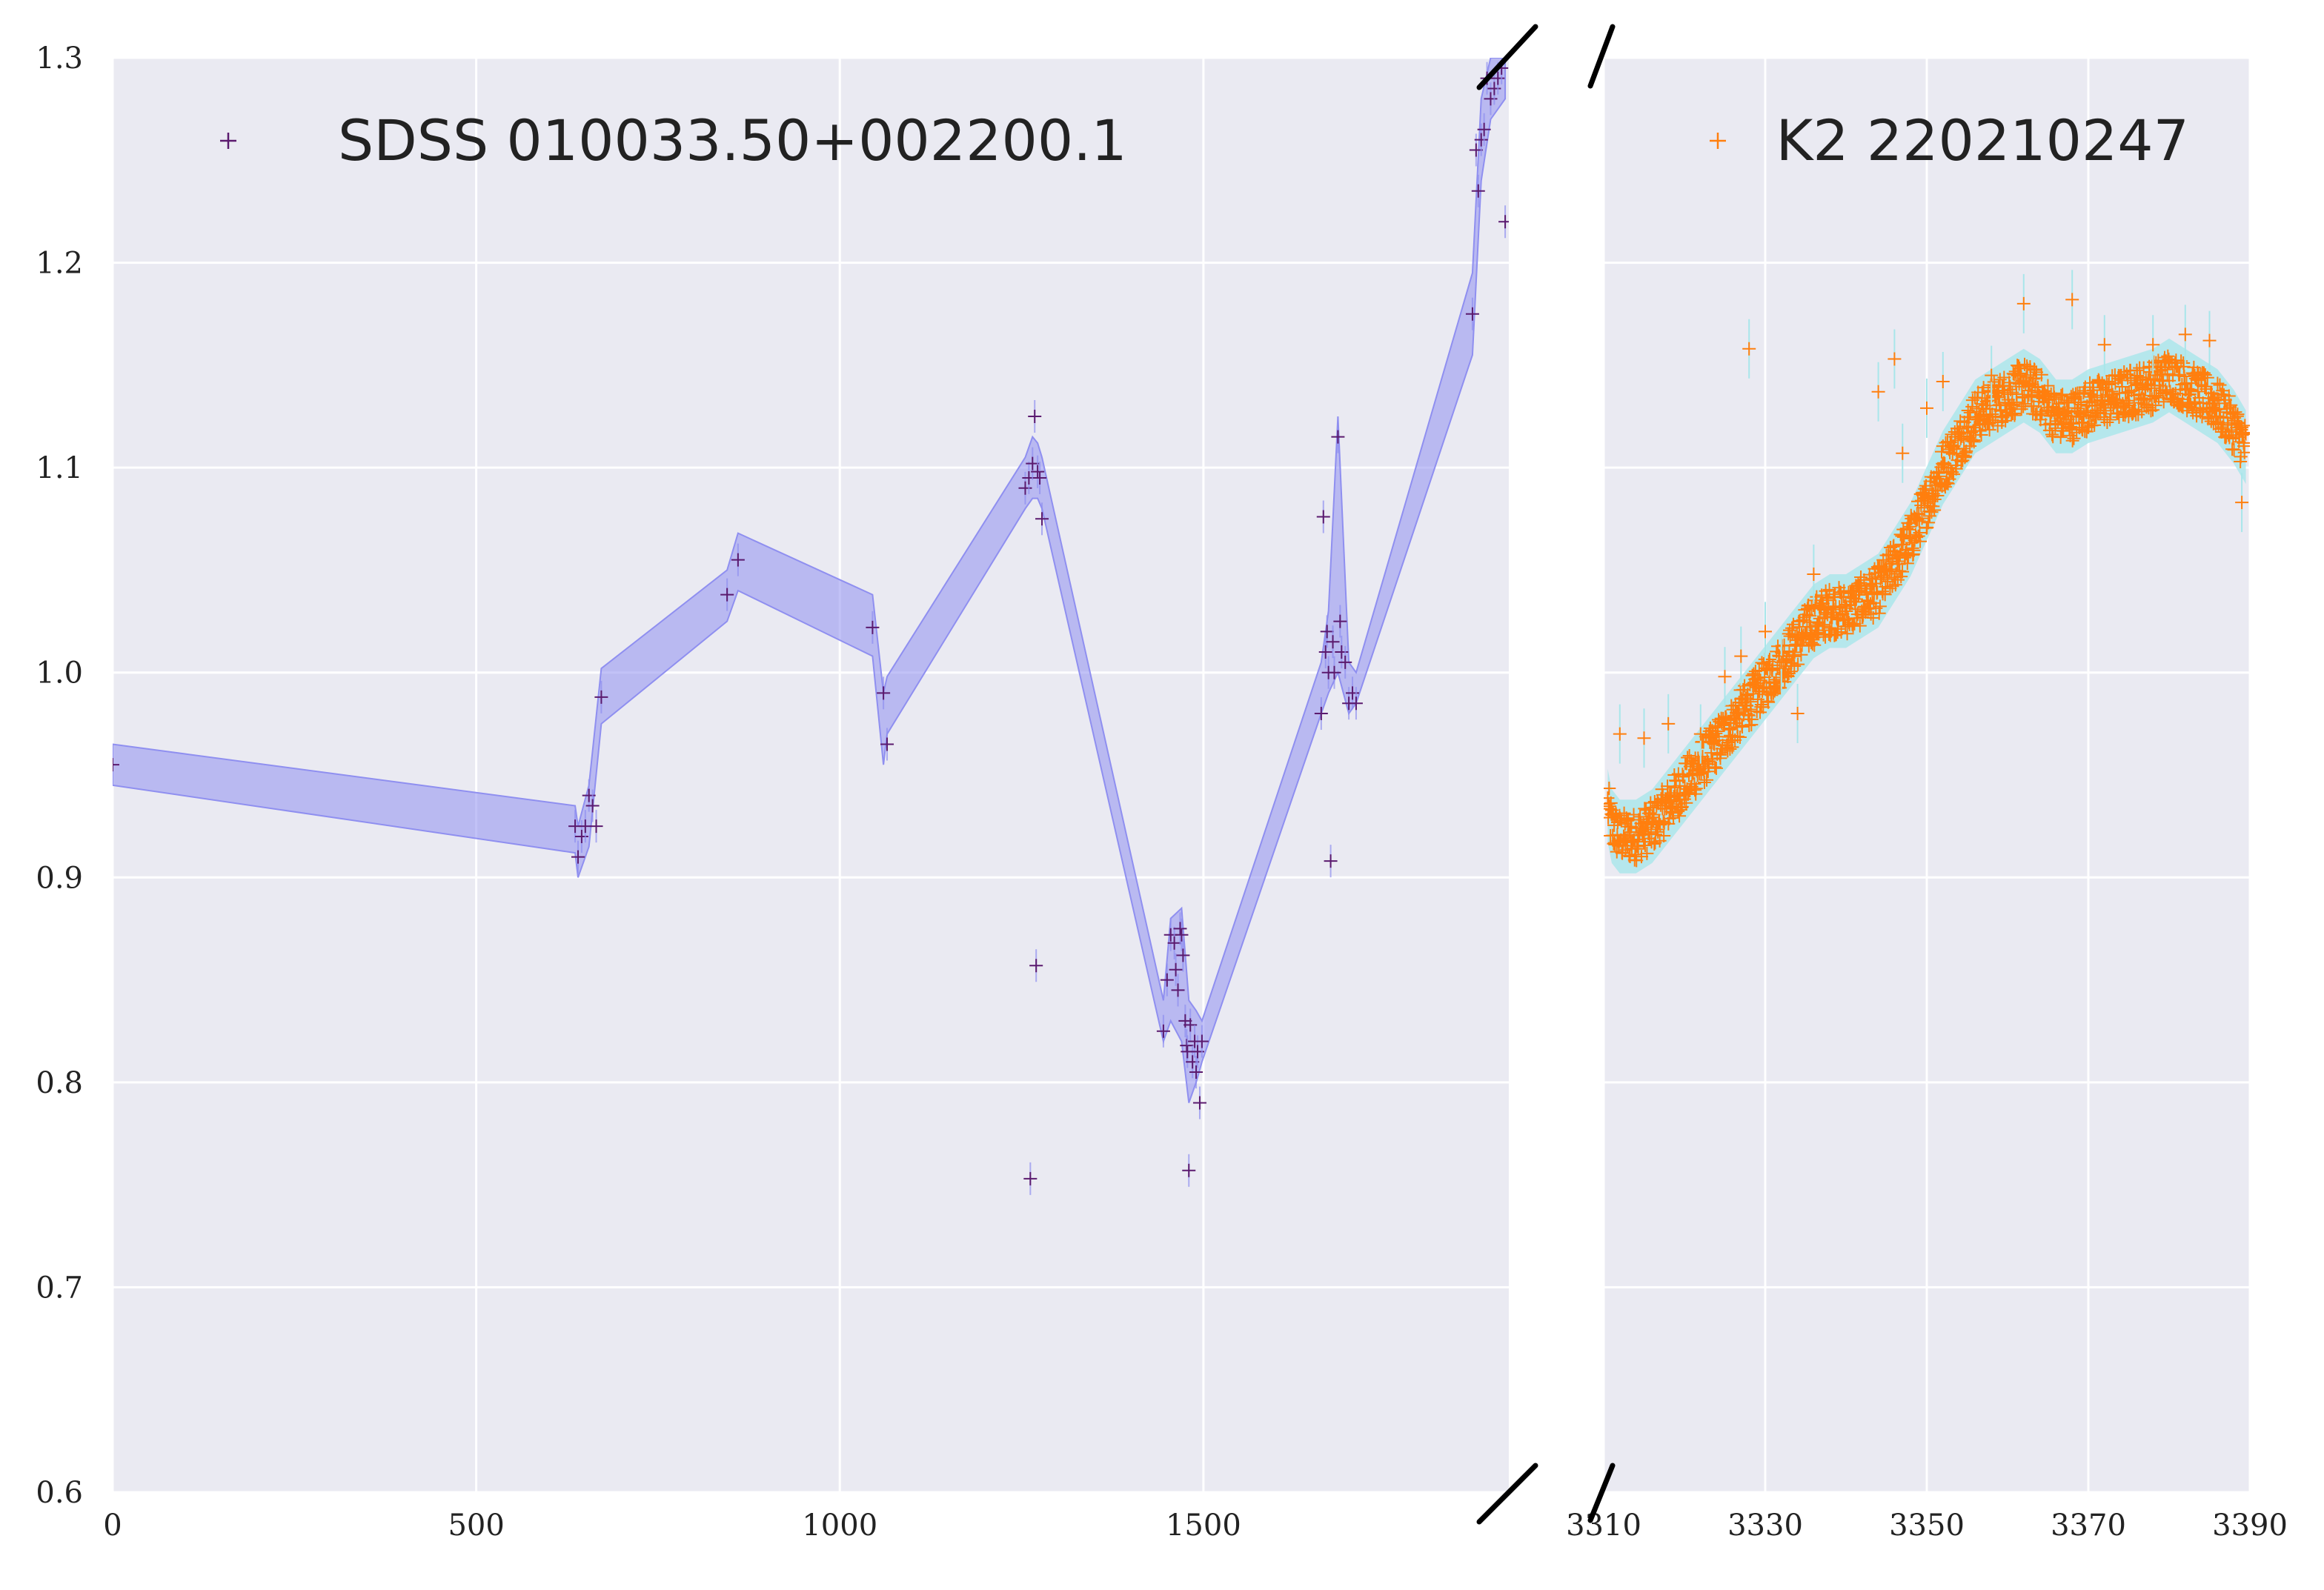 This screenshot has height=1590, width=2324. I want to click on x-tick-label: 3390, so click(2250, 1525).